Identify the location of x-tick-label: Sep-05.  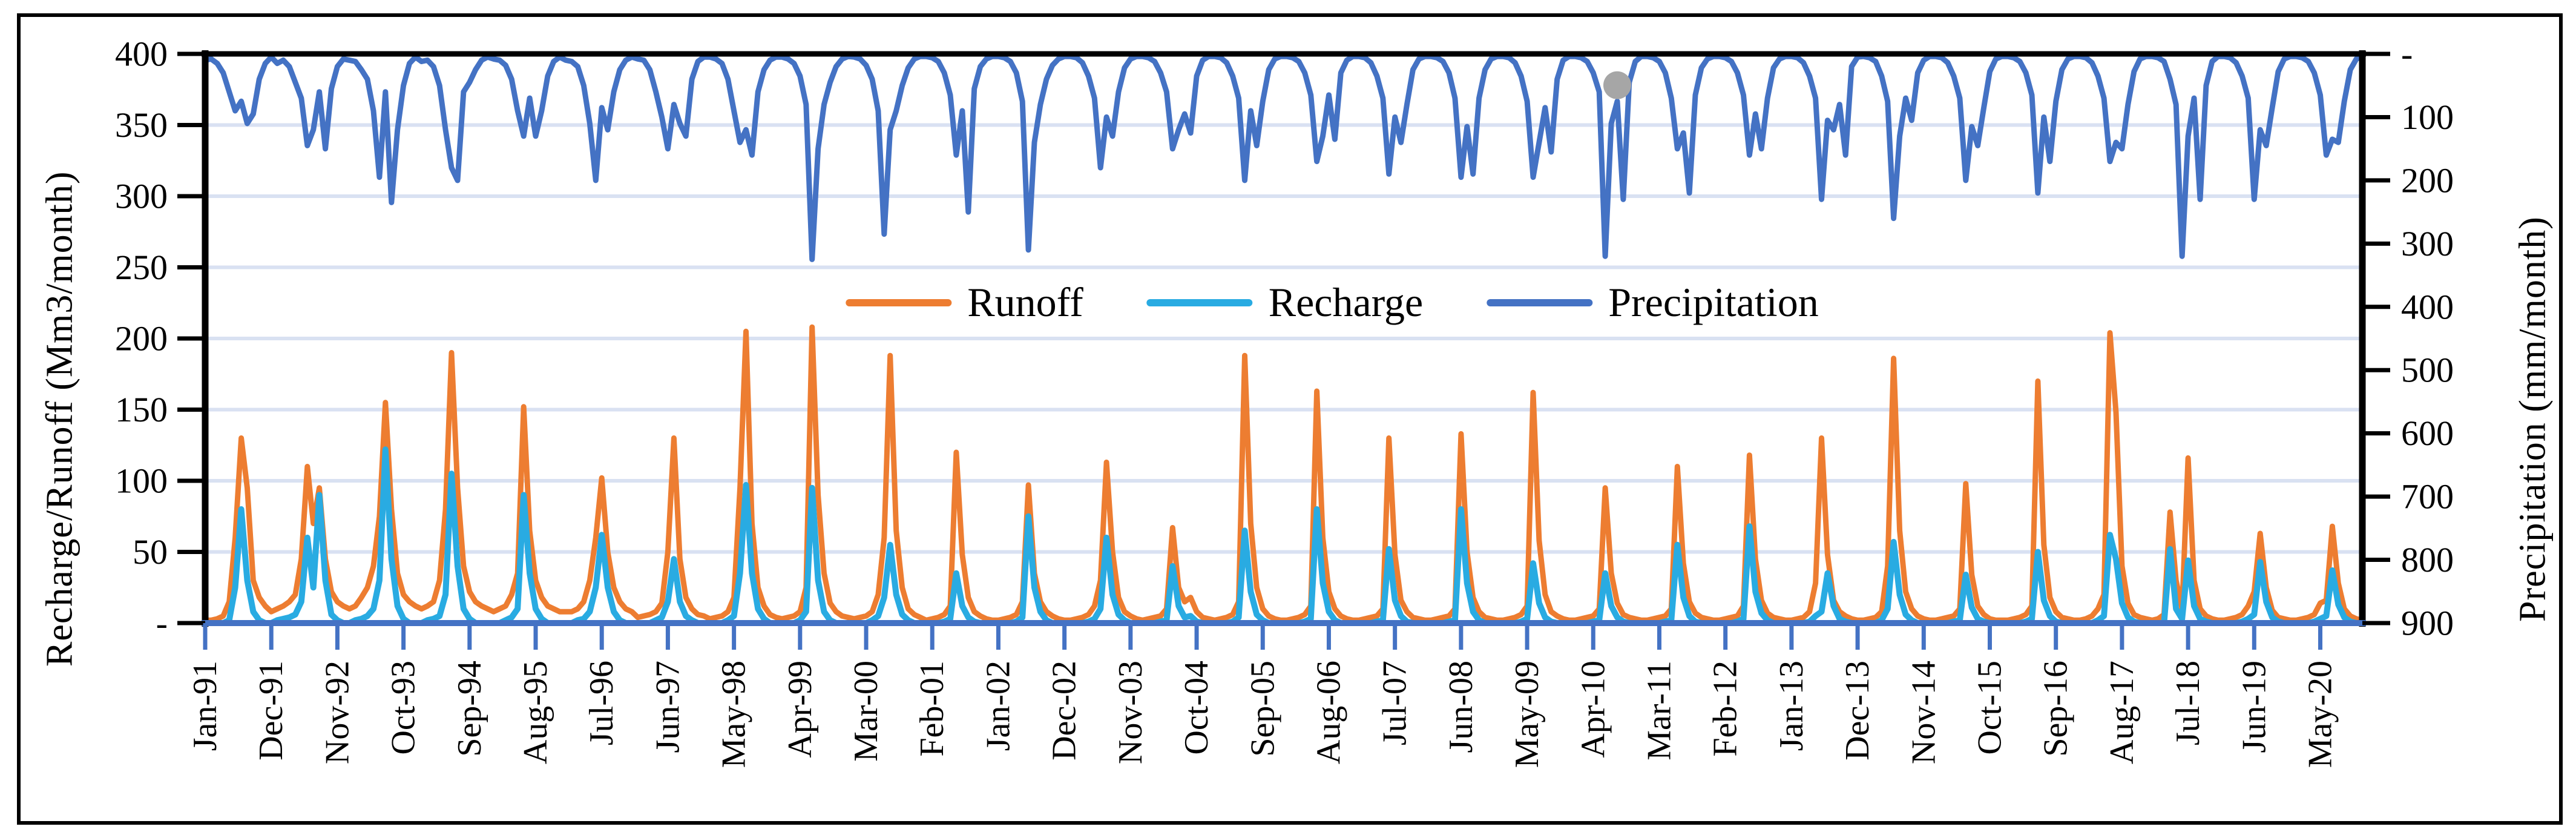
(1262, 709).